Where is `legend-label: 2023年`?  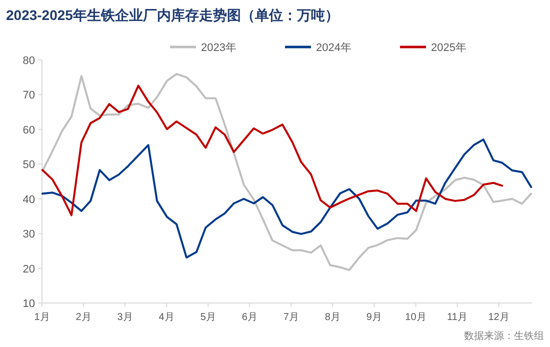 legend-label: 2023年 is located at coordinates (218, 48).